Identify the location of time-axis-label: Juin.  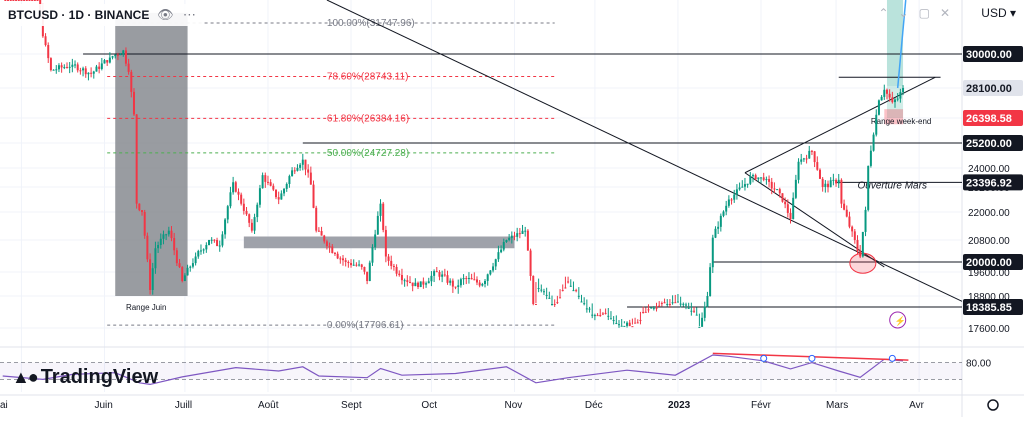
(104, 405).